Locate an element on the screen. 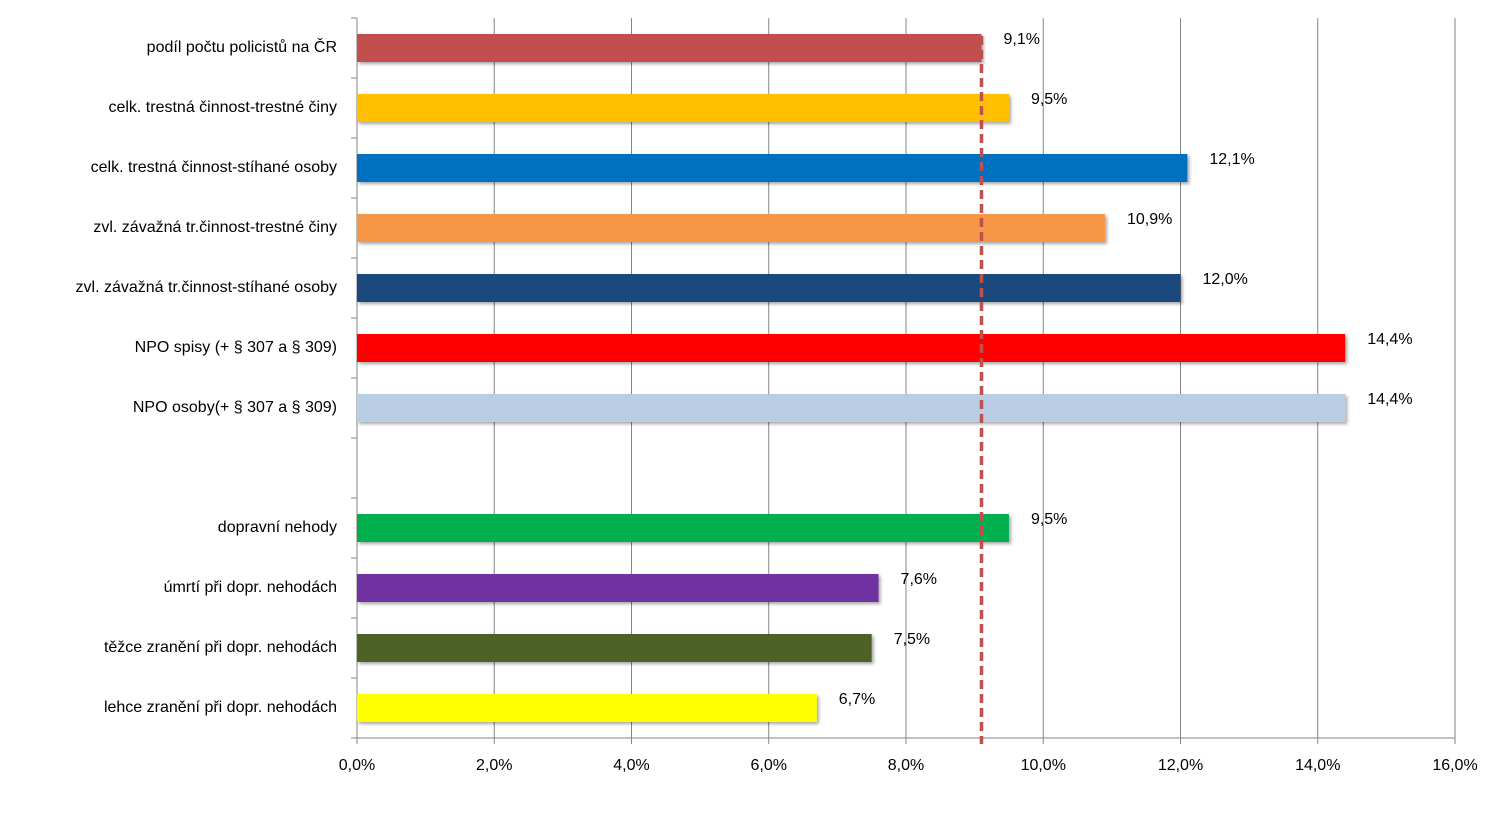  y-tick-label: celk. trestná činnost-stíhané osoby is located at coordinates (214, 167).